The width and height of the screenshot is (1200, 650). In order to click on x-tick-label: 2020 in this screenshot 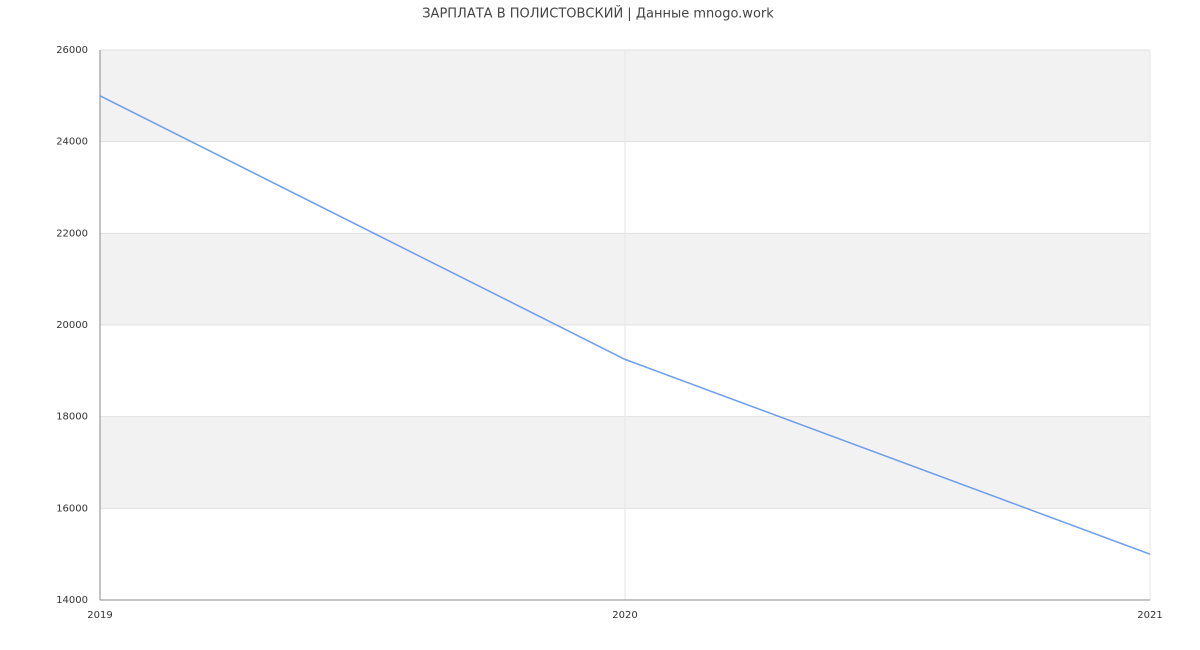, I will do `click(624, 615)`.